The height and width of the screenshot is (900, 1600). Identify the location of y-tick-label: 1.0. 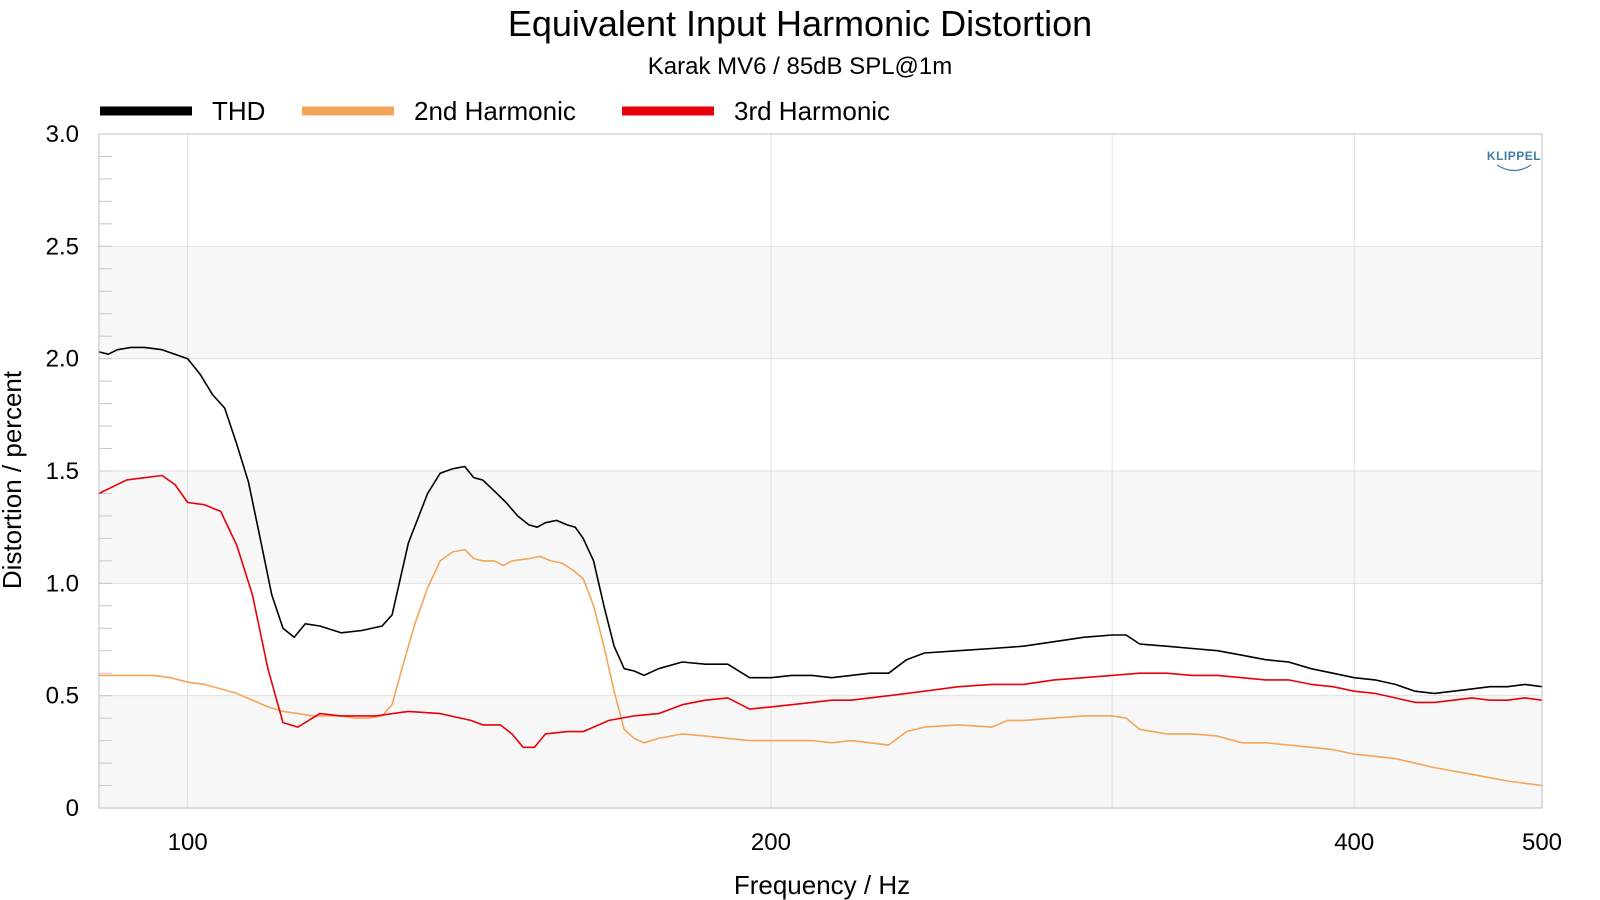
(62, 583).